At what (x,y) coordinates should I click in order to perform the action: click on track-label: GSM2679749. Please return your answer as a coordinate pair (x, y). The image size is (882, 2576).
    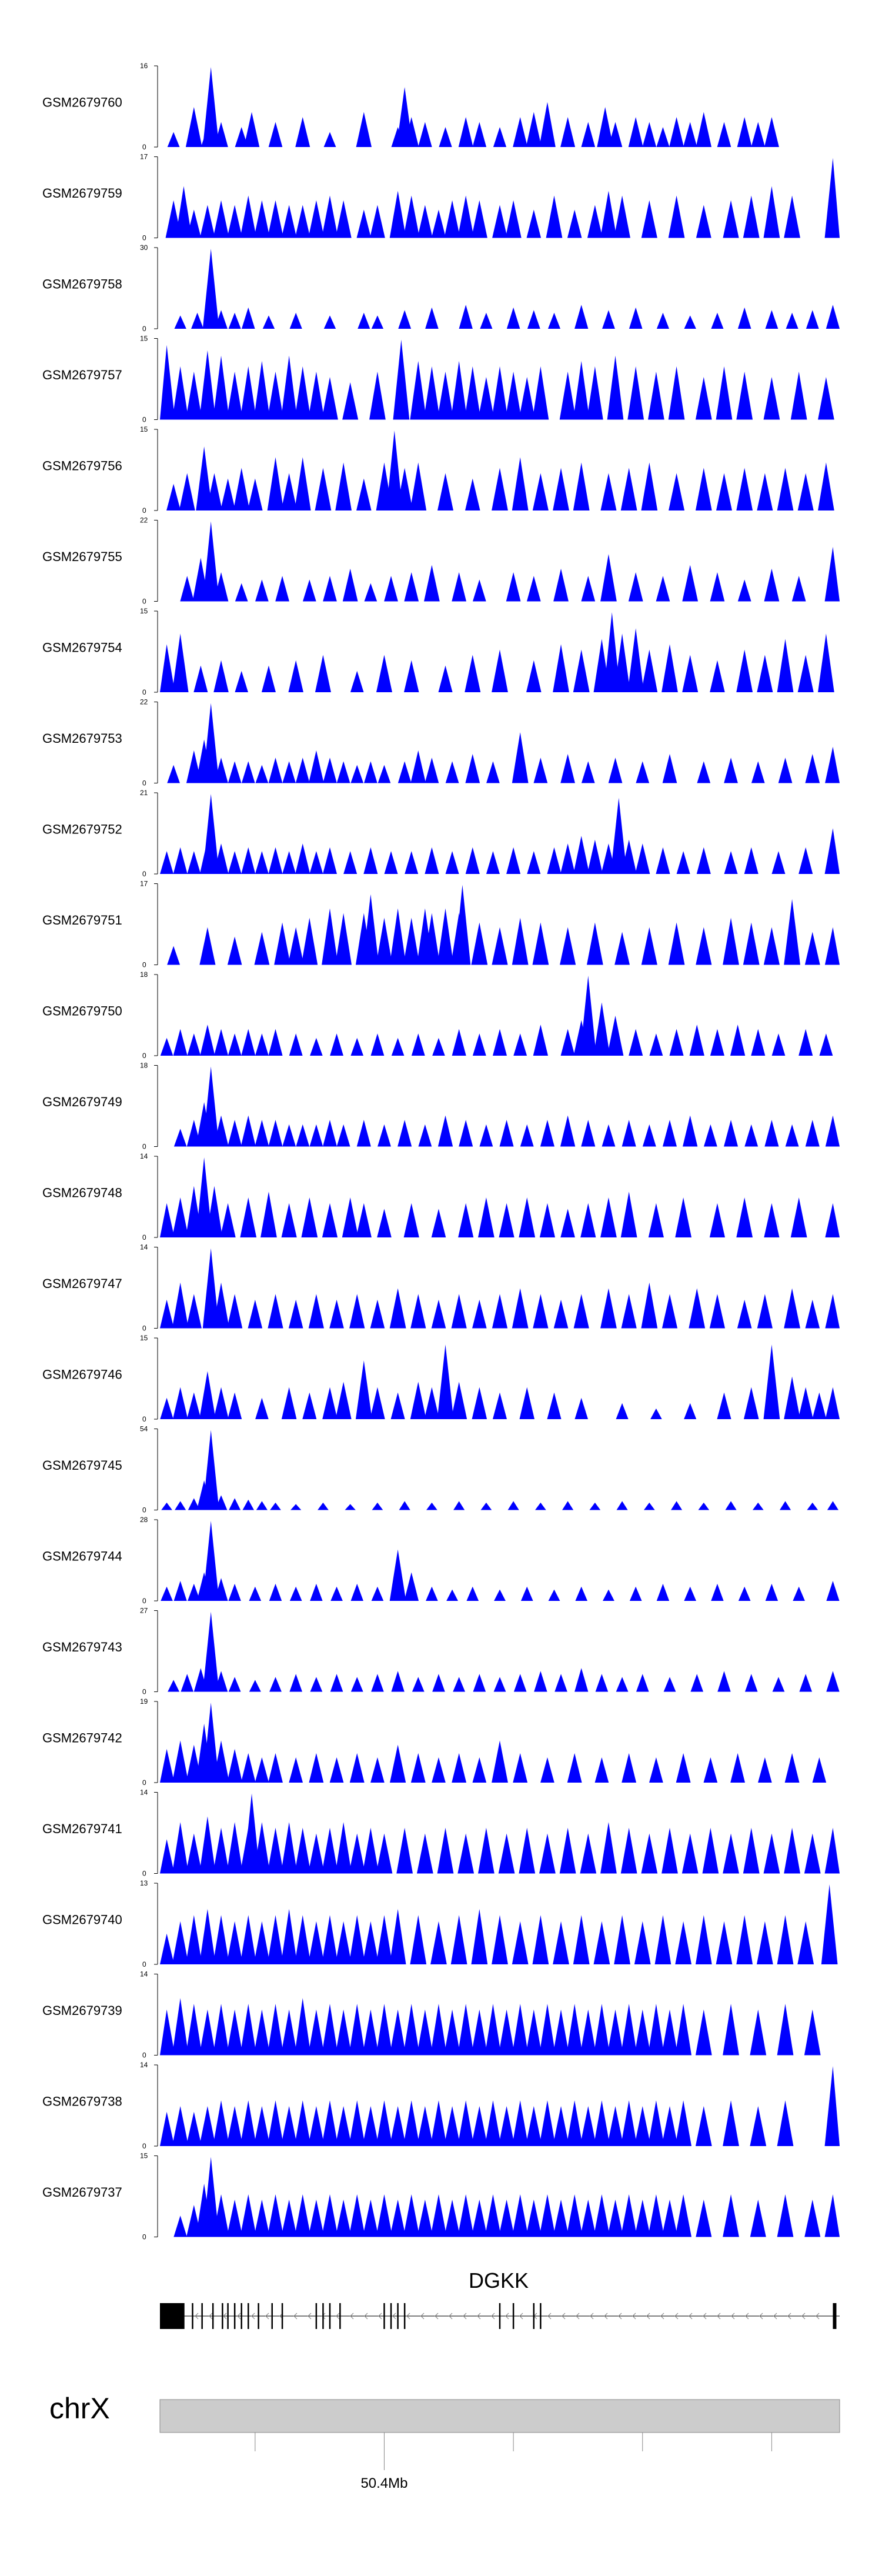
    Looking at the image, I should click on (82, 1102).